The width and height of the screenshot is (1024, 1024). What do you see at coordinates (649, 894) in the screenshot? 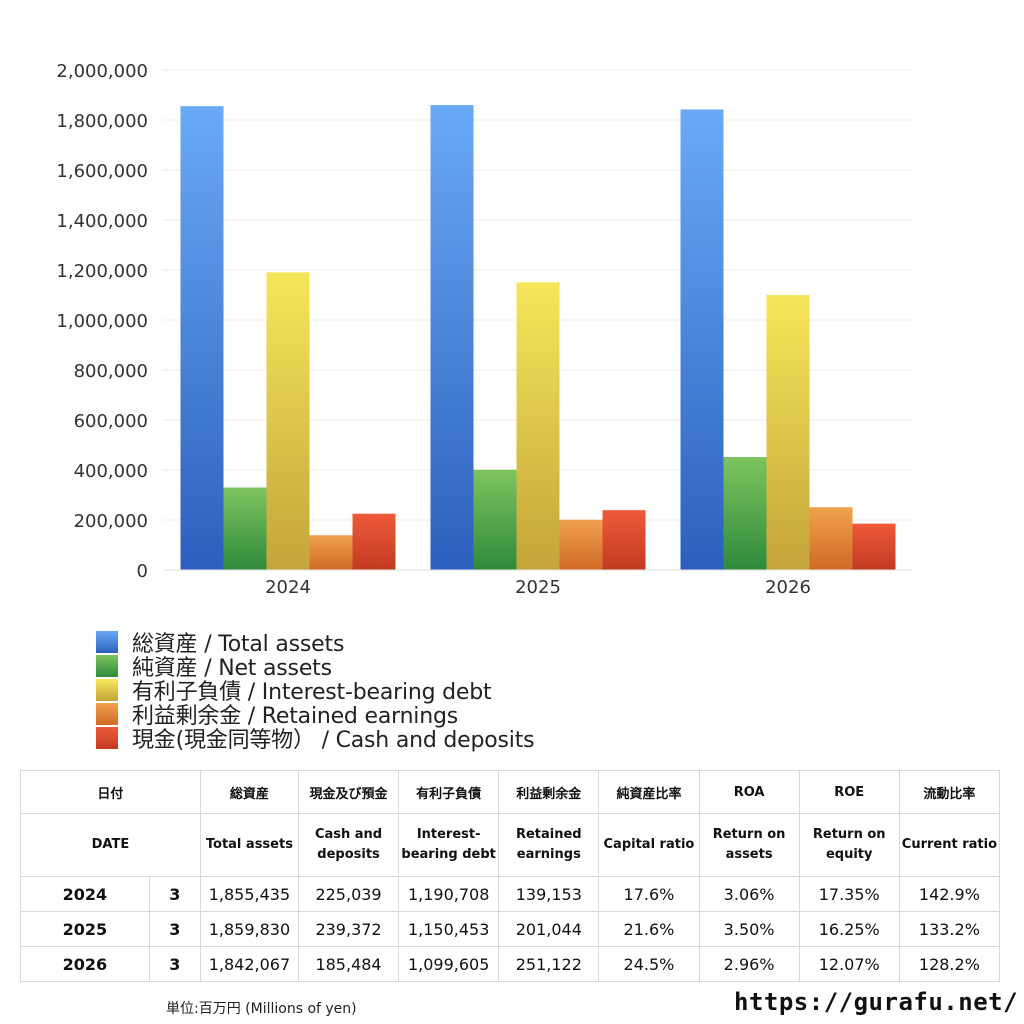
I see `cell-capital-ratio: 17.6%` at bounding box center [649, 894].